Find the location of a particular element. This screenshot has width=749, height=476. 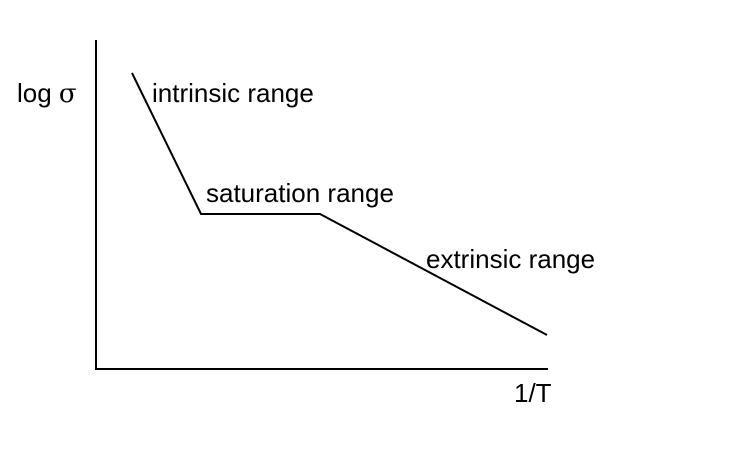

x-axis-label: 1/T is located at coordinates (533, 393).